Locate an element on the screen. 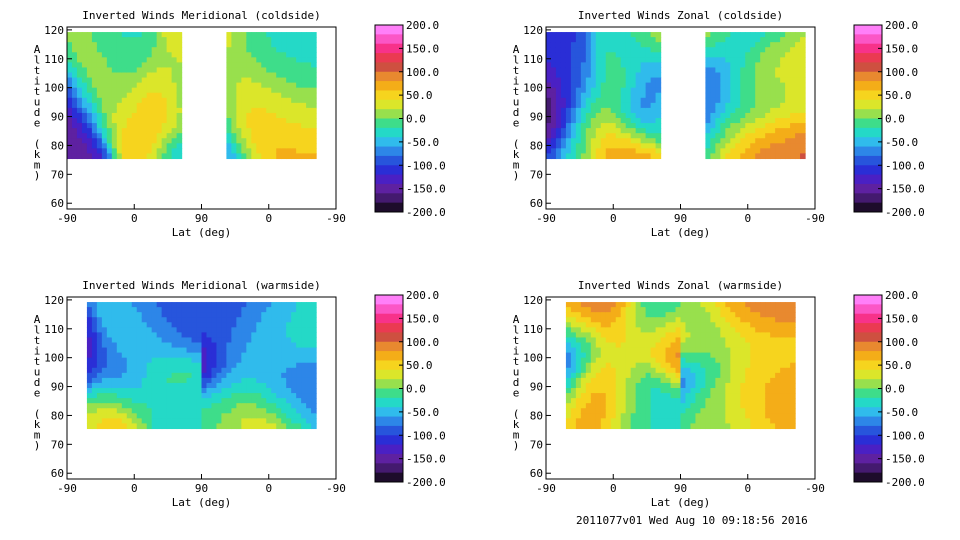 This screenshot has height=540, width=960. colorbar-label: 200.0 is located at coordinates (422, 25).